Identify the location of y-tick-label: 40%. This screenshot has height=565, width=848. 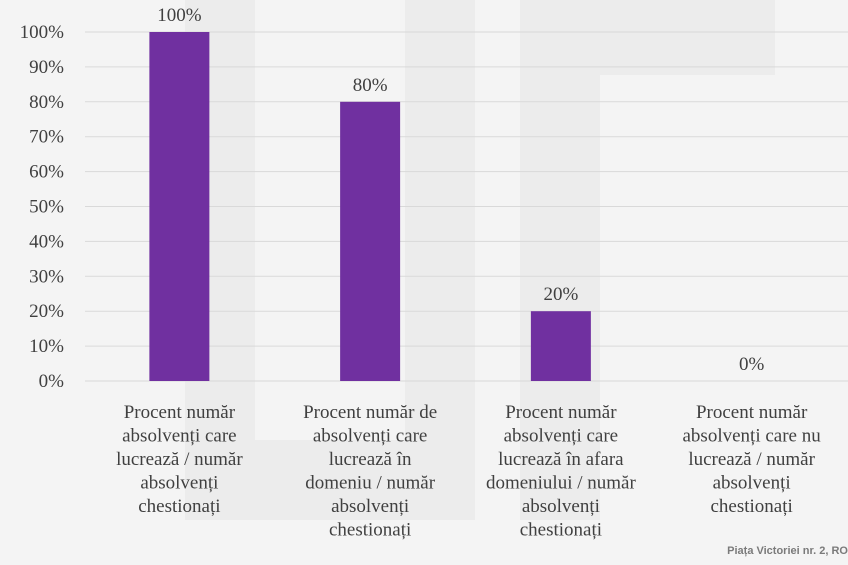
(46, 241).